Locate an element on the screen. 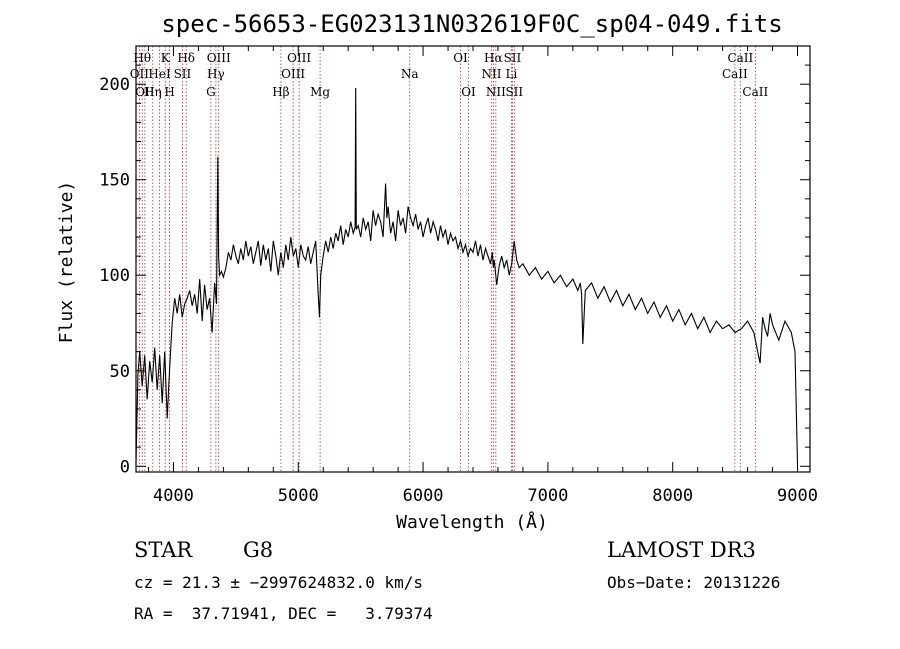  marker-label-19: NII is located at coordinates (491, 74).